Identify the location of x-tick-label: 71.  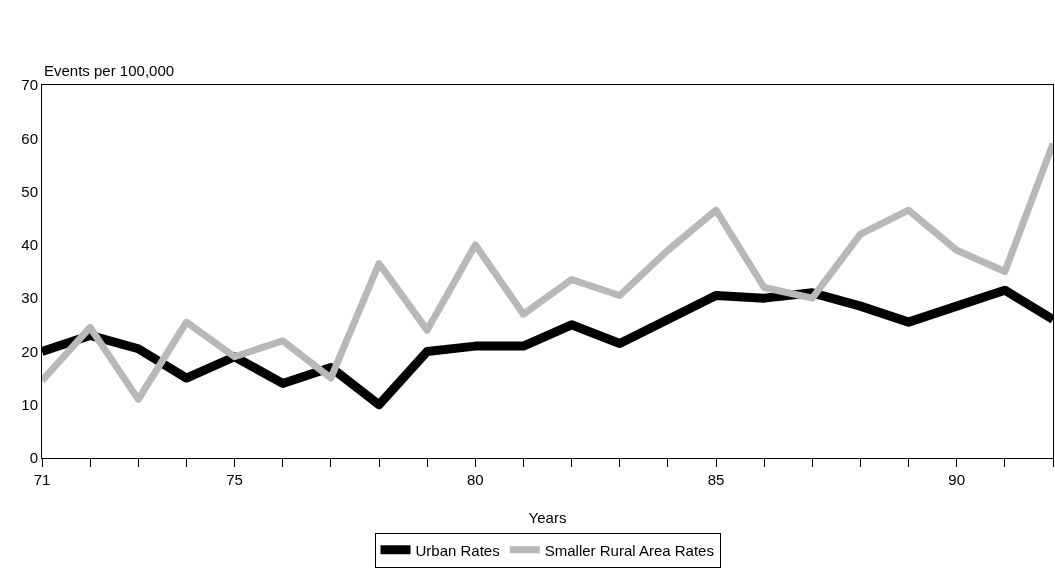
(42, 479).